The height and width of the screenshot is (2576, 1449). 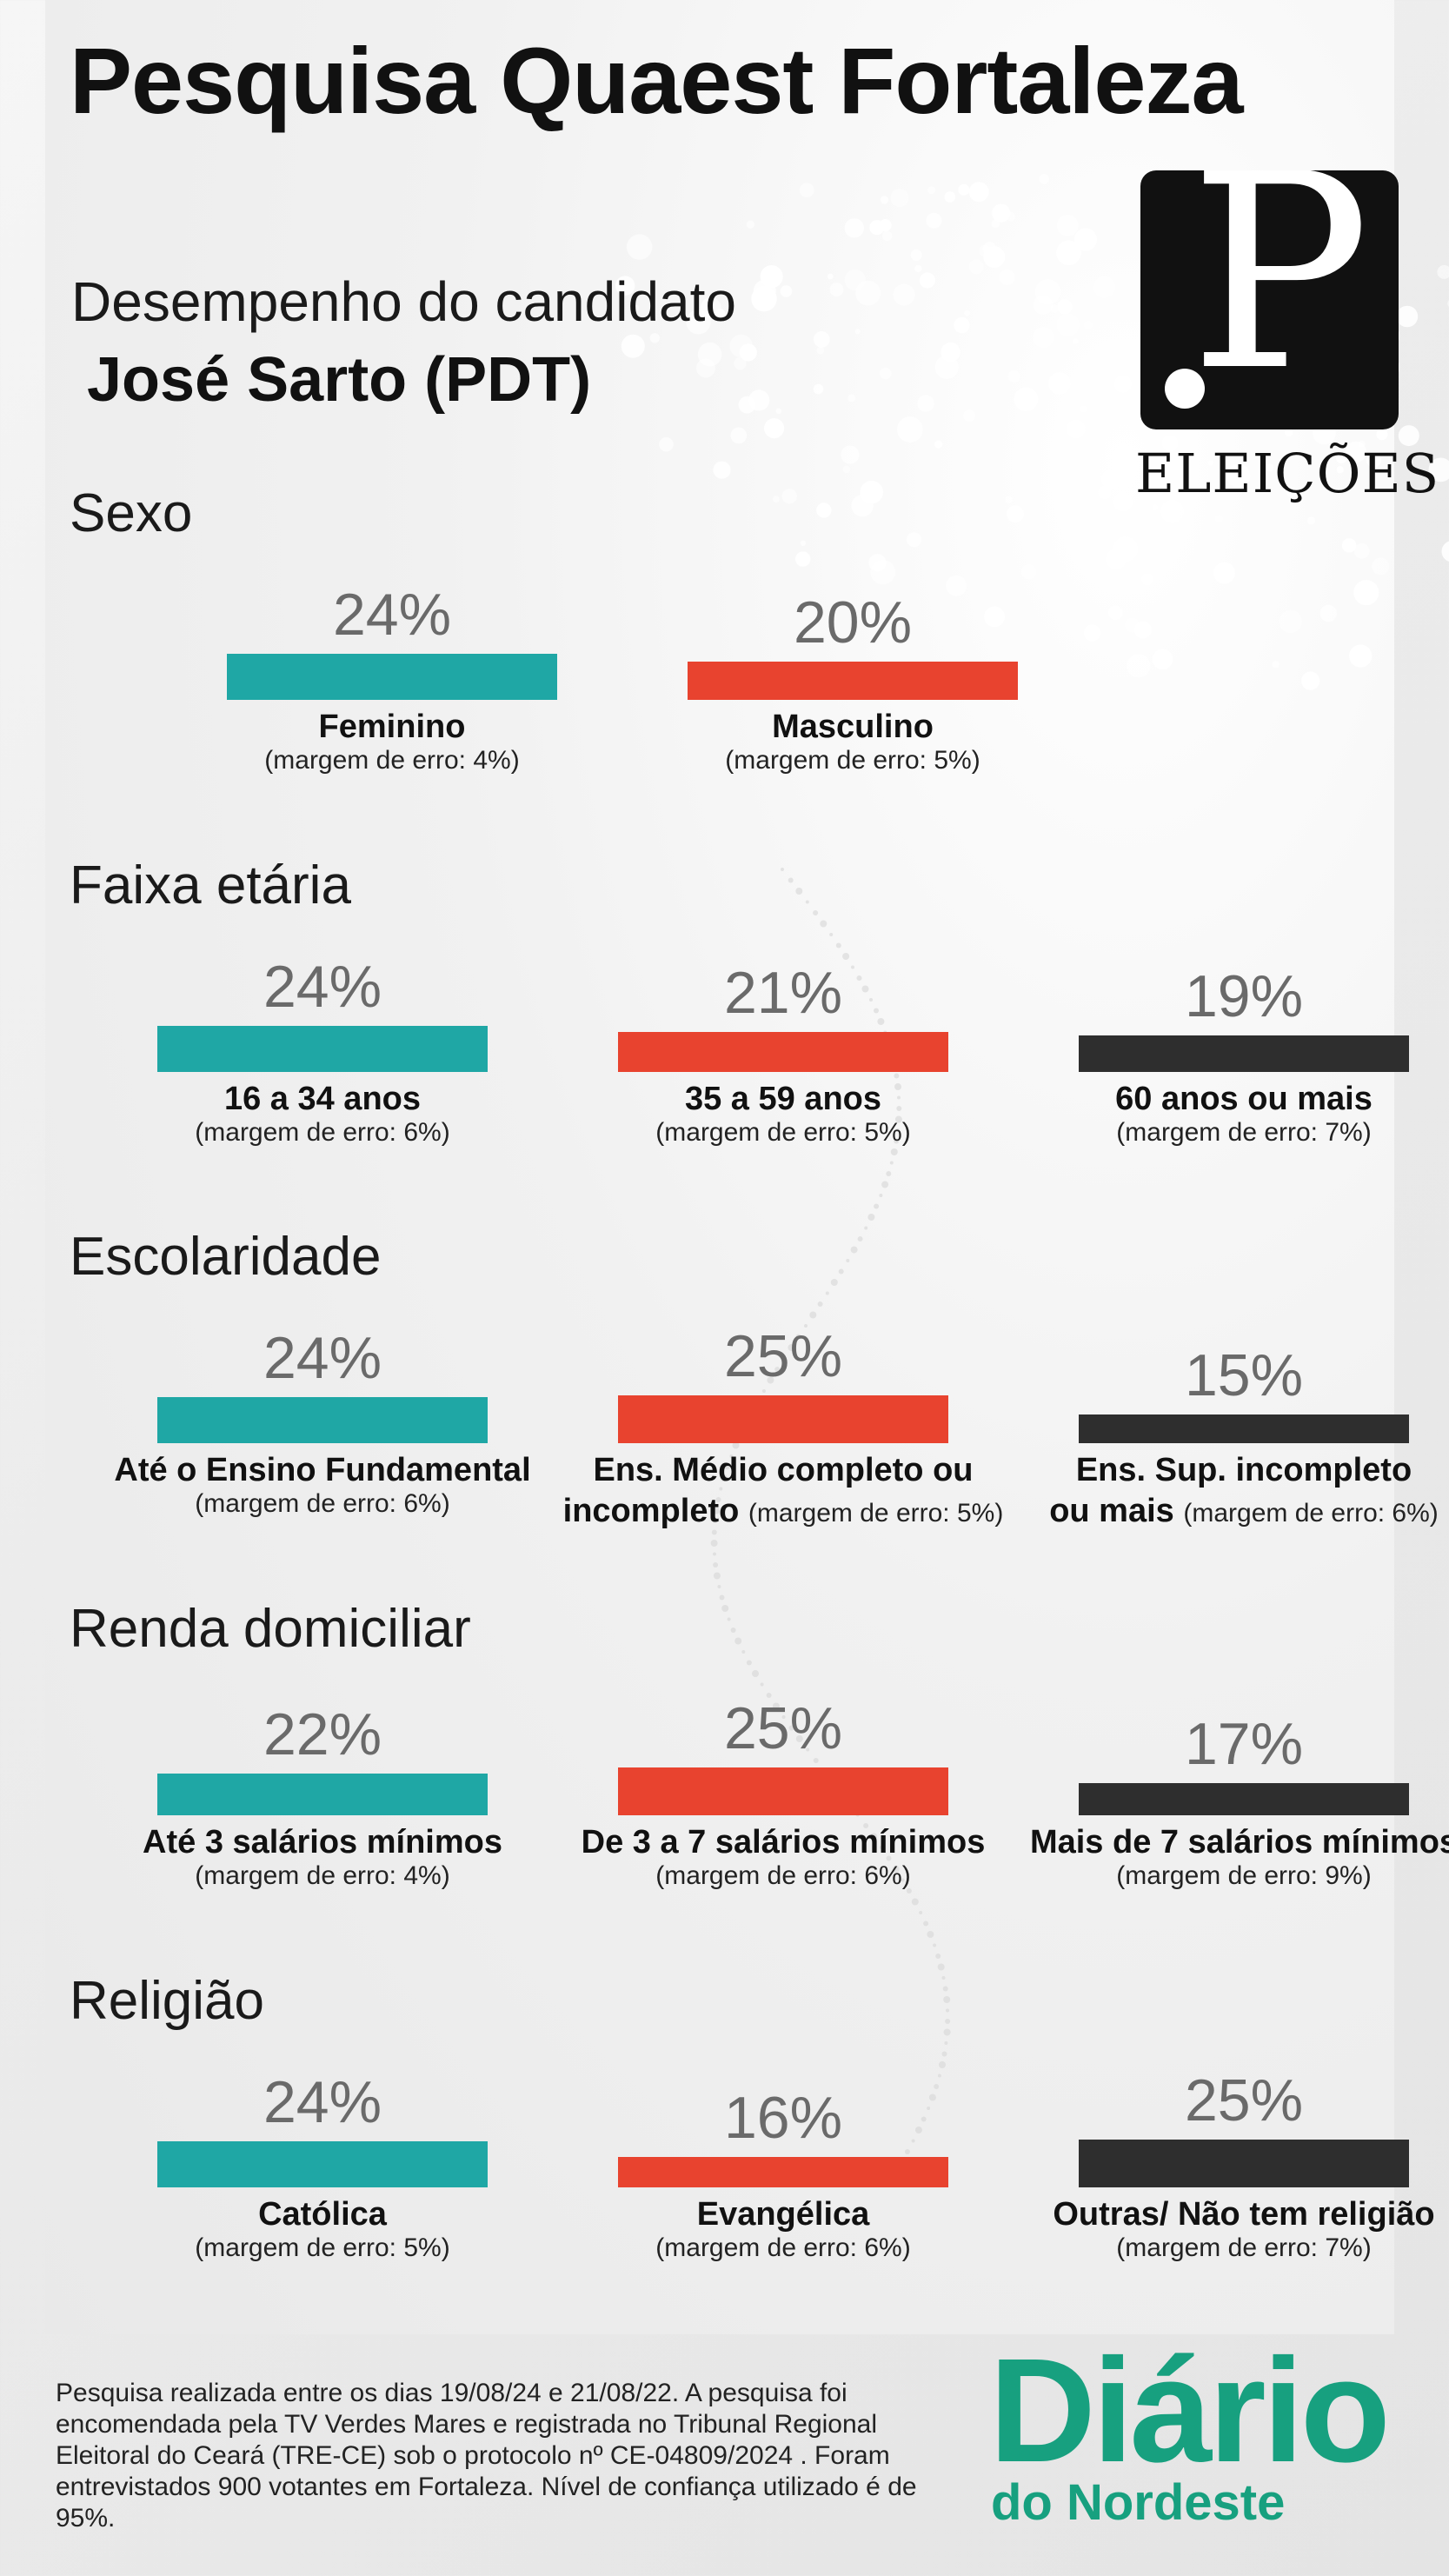 What do you see at coordinates (853, 727) in the screenshot?
I see `category-label: Masculino` at bounding box center [853, 727].